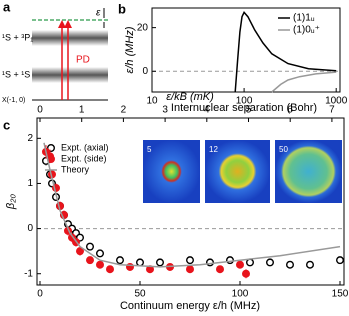 This screenshot has width=349, height=316. I want to click on y-axis-label: ε/h (MHz), so click(130, 49).